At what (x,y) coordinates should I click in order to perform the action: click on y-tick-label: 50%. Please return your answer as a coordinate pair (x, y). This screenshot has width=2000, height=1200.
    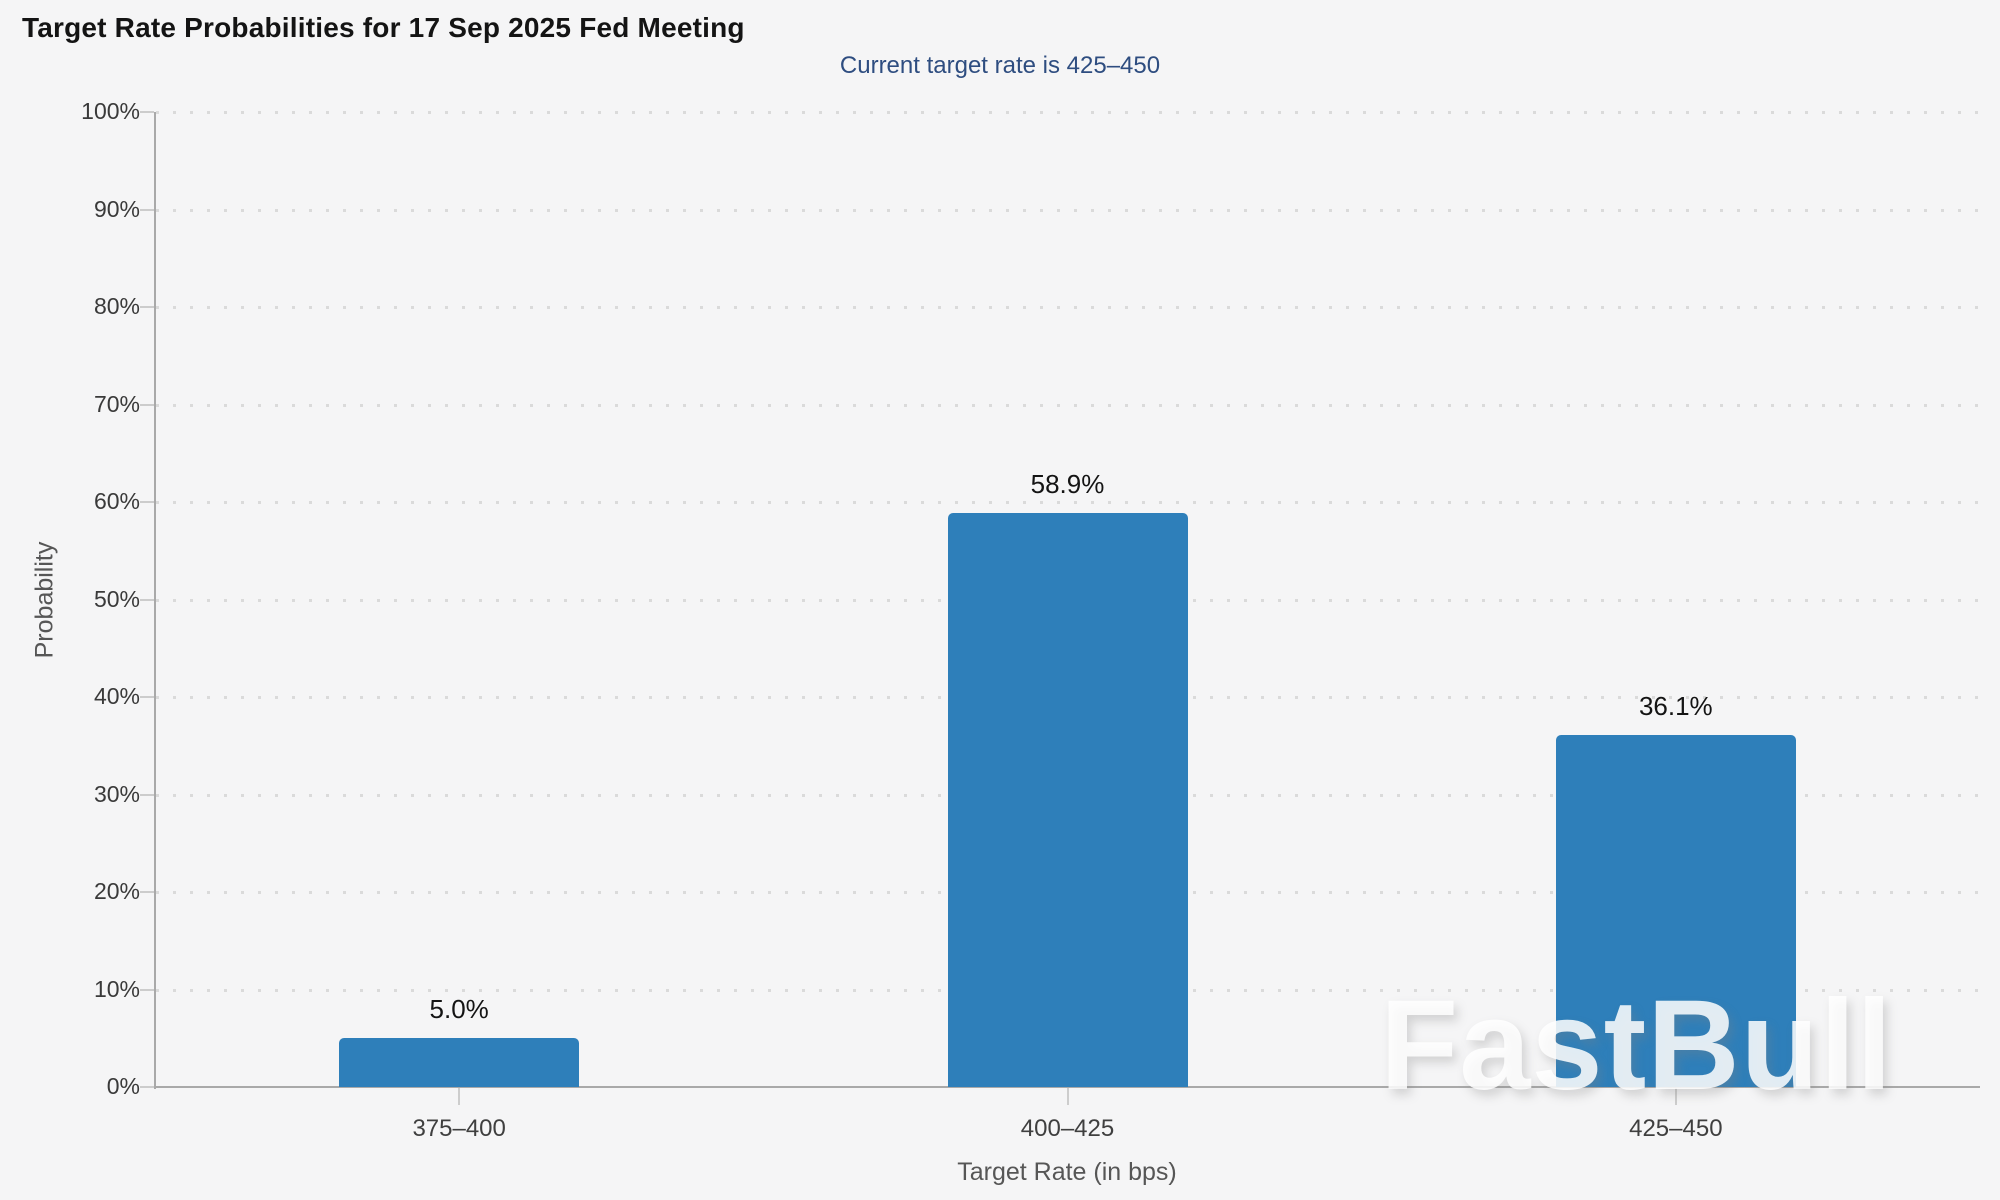
    Looking at the image, I should click on (116, 598).